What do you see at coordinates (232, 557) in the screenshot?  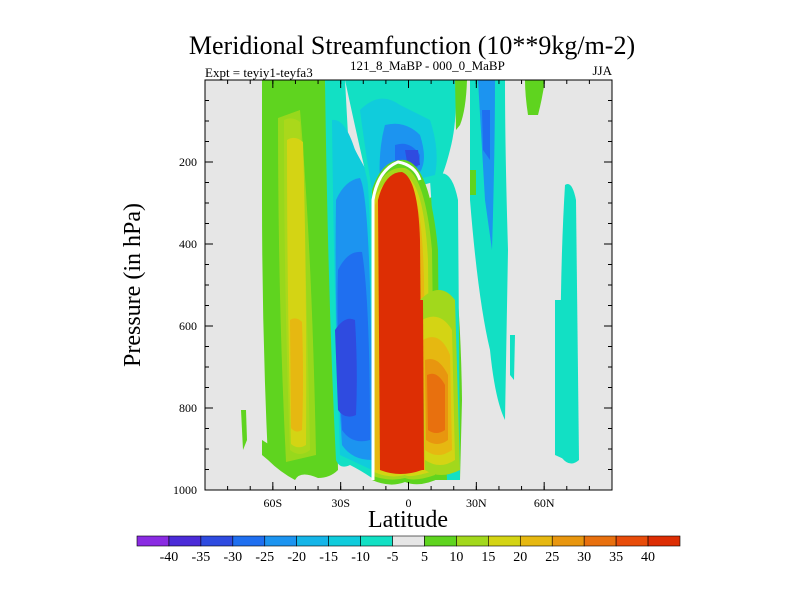 I see `colorbar-label: -30` at bounding box center [232, 557].